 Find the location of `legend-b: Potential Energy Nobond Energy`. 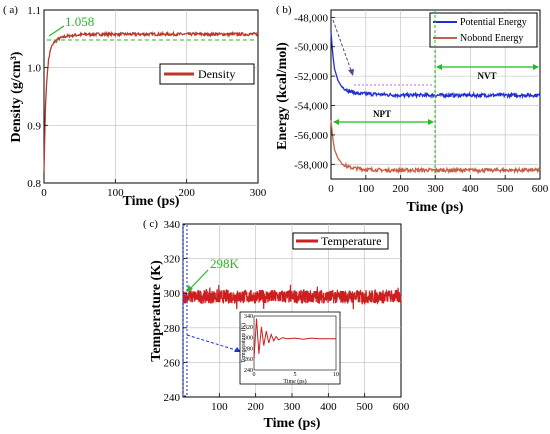

legend-b: Potential Energy Nobond Energy is located at coordinates (483, 30).